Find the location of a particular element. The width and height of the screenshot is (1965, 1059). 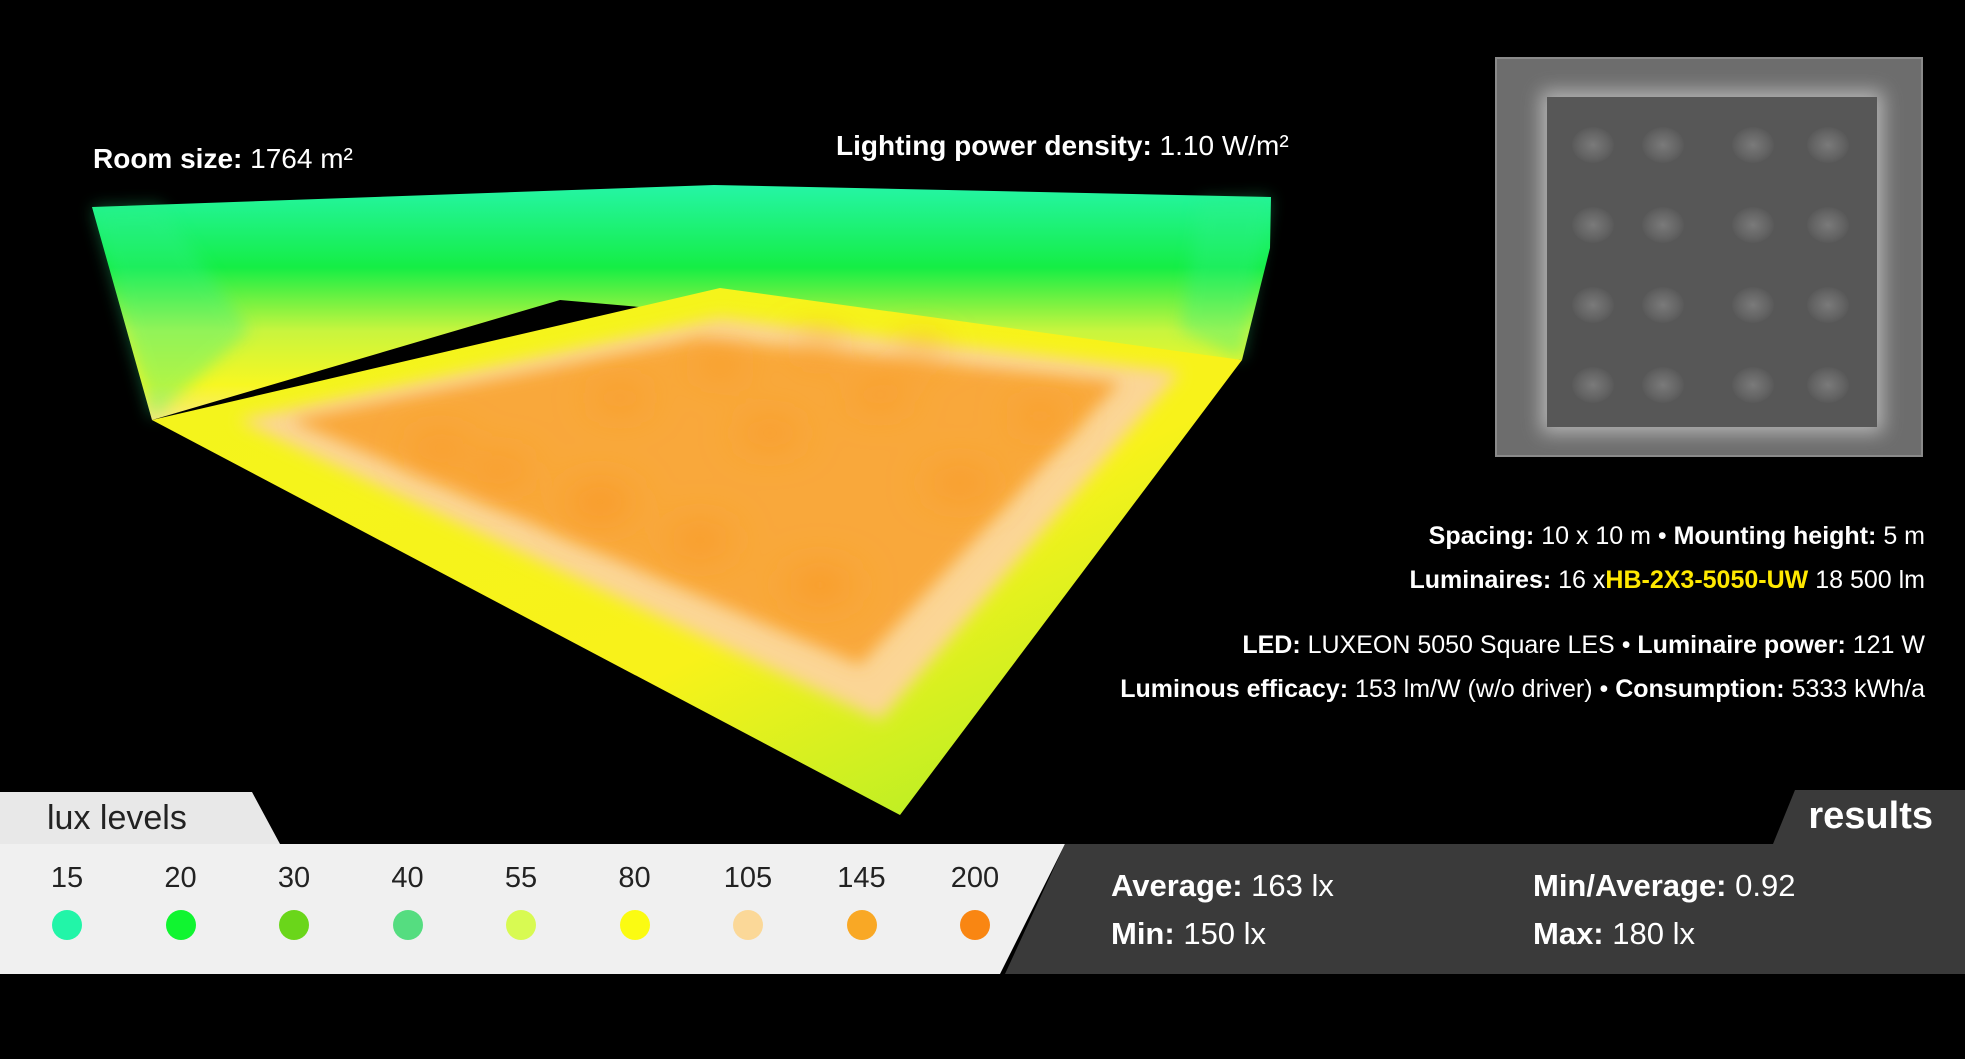

results-title: results is located at coordinates (1870, 816).